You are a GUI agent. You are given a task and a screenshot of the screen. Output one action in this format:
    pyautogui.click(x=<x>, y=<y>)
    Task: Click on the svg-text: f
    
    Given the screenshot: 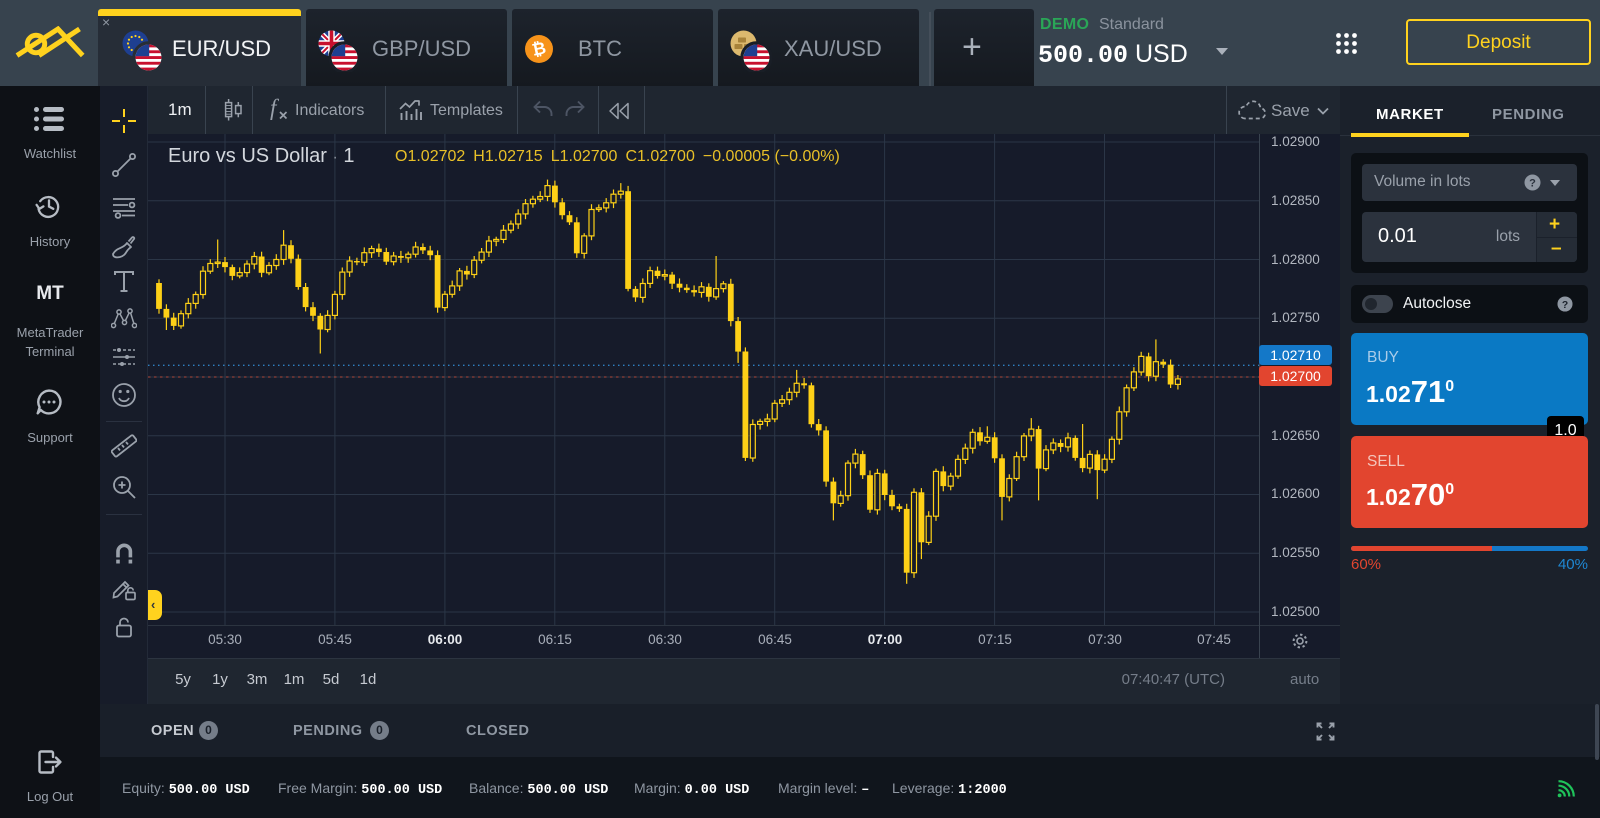 What is the action you would take?
    pyautogui.click(x=275, y=108)
    